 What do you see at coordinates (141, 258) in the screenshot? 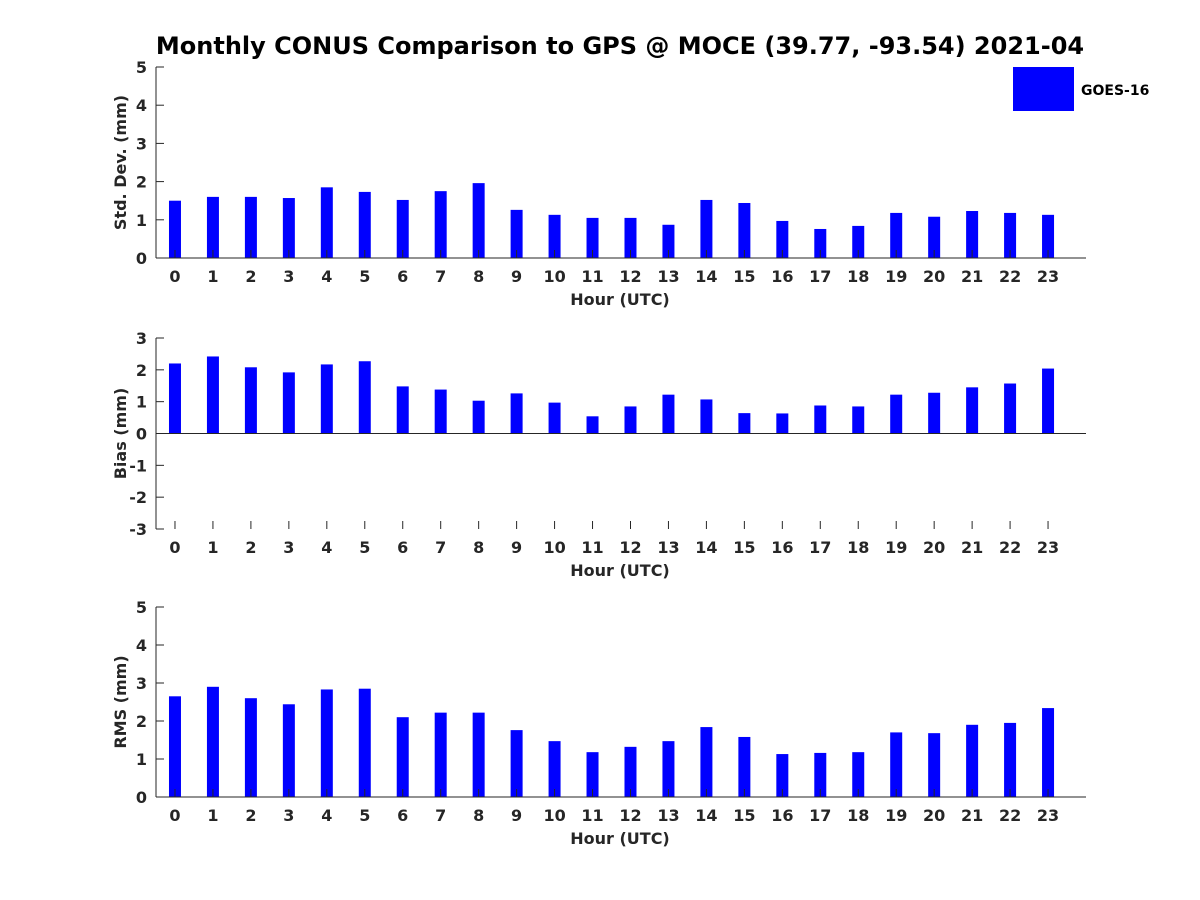
I see `y-tick-label: 0` at bounding box center [141, 258].